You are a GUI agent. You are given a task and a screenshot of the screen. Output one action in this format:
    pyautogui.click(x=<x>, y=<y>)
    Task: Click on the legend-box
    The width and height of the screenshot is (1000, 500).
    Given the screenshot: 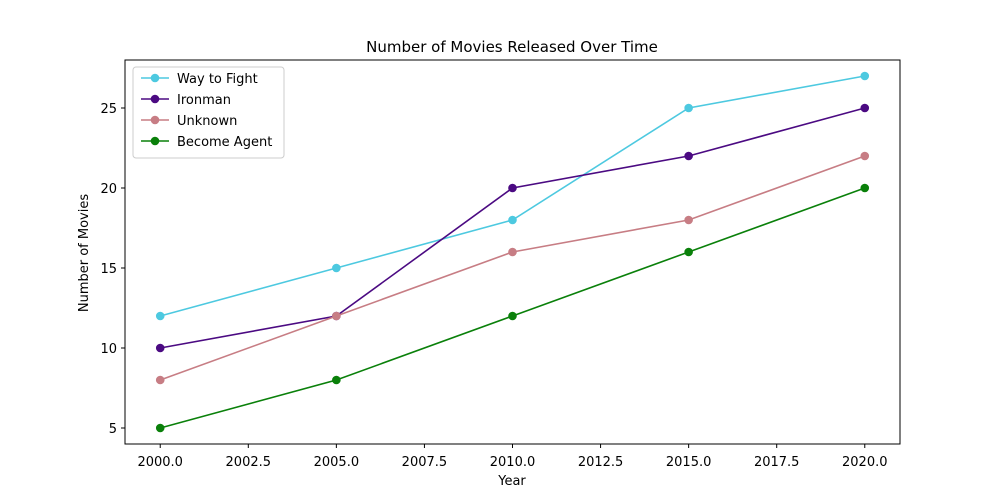 What is the action you would take?
    pyautogui.click(x=208, y=112)
    